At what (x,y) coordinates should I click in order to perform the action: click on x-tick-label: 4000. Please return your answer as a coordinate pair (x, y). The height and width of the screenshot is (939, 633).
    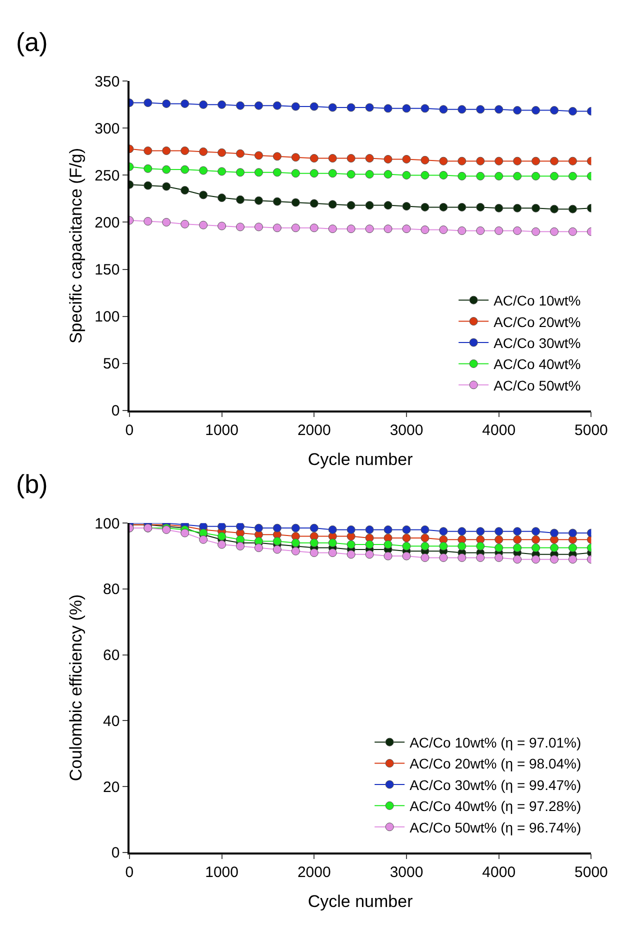
    Looking at the image, I should click on (499, 431).